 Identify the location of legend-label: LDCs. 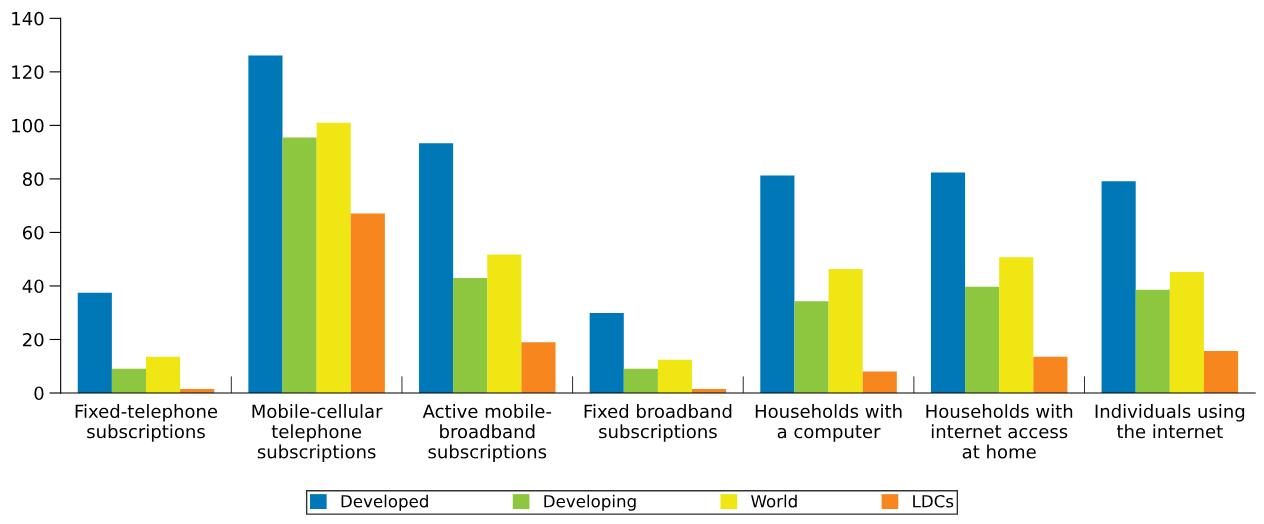
(933, 501).